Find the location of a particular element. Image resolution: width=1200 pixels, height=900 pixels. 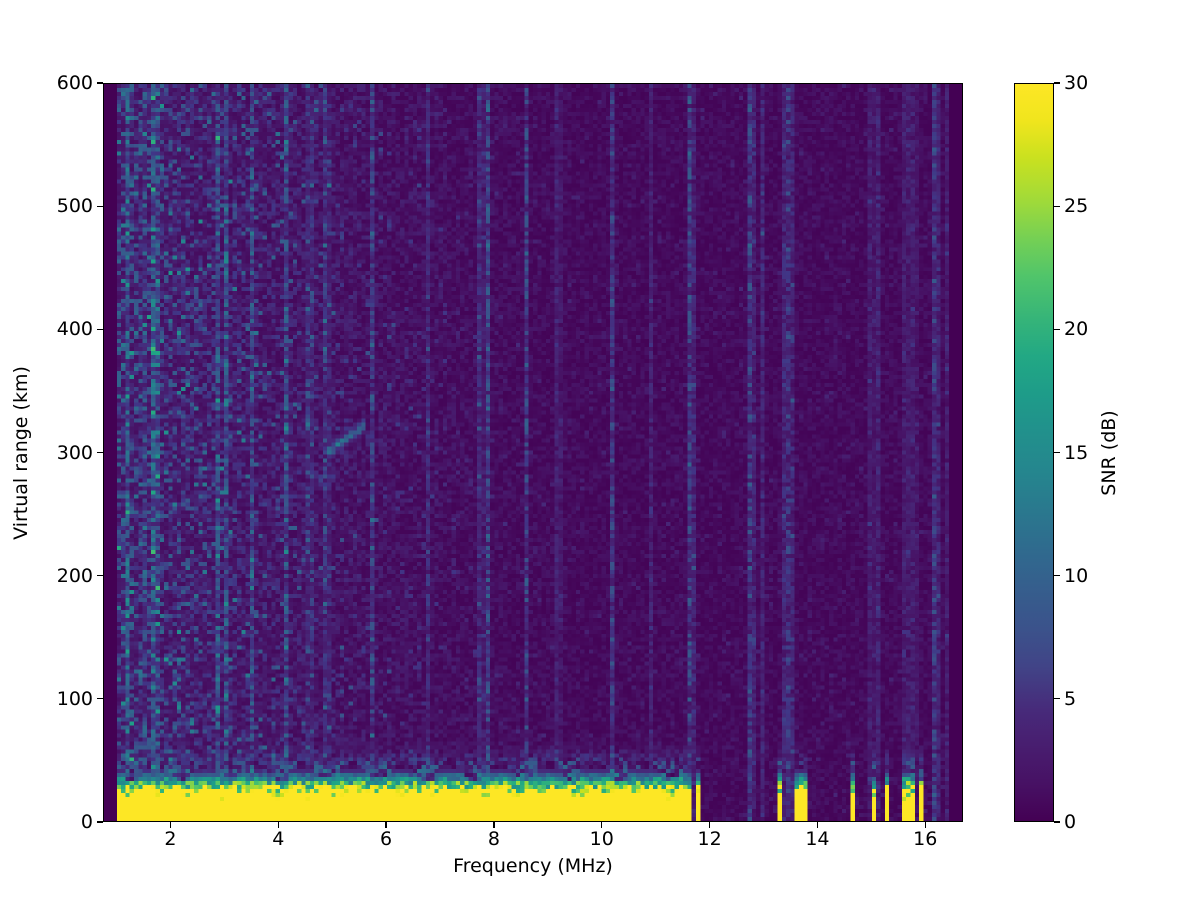

colorbar-tick-label: 30 is located at coordinates (1076, 83).